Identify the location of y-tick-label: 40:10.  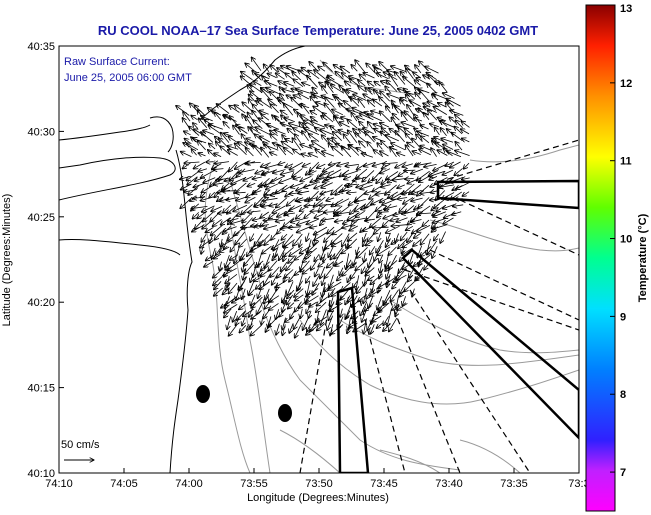
(41, 474).